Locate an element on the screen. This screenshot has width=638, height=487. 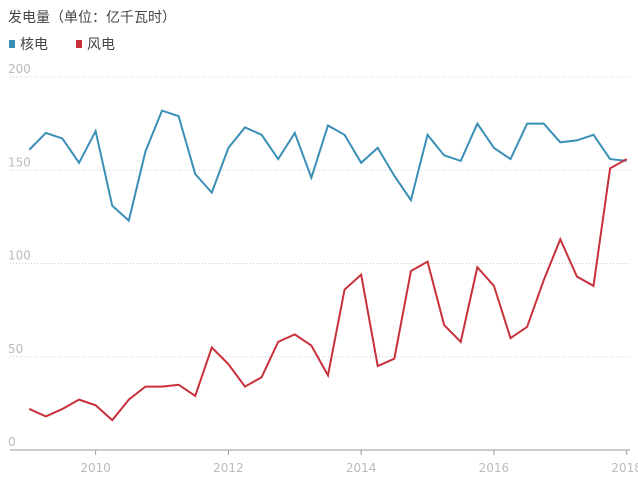
legend-label: 核电 is located at coordinates (34, 45).